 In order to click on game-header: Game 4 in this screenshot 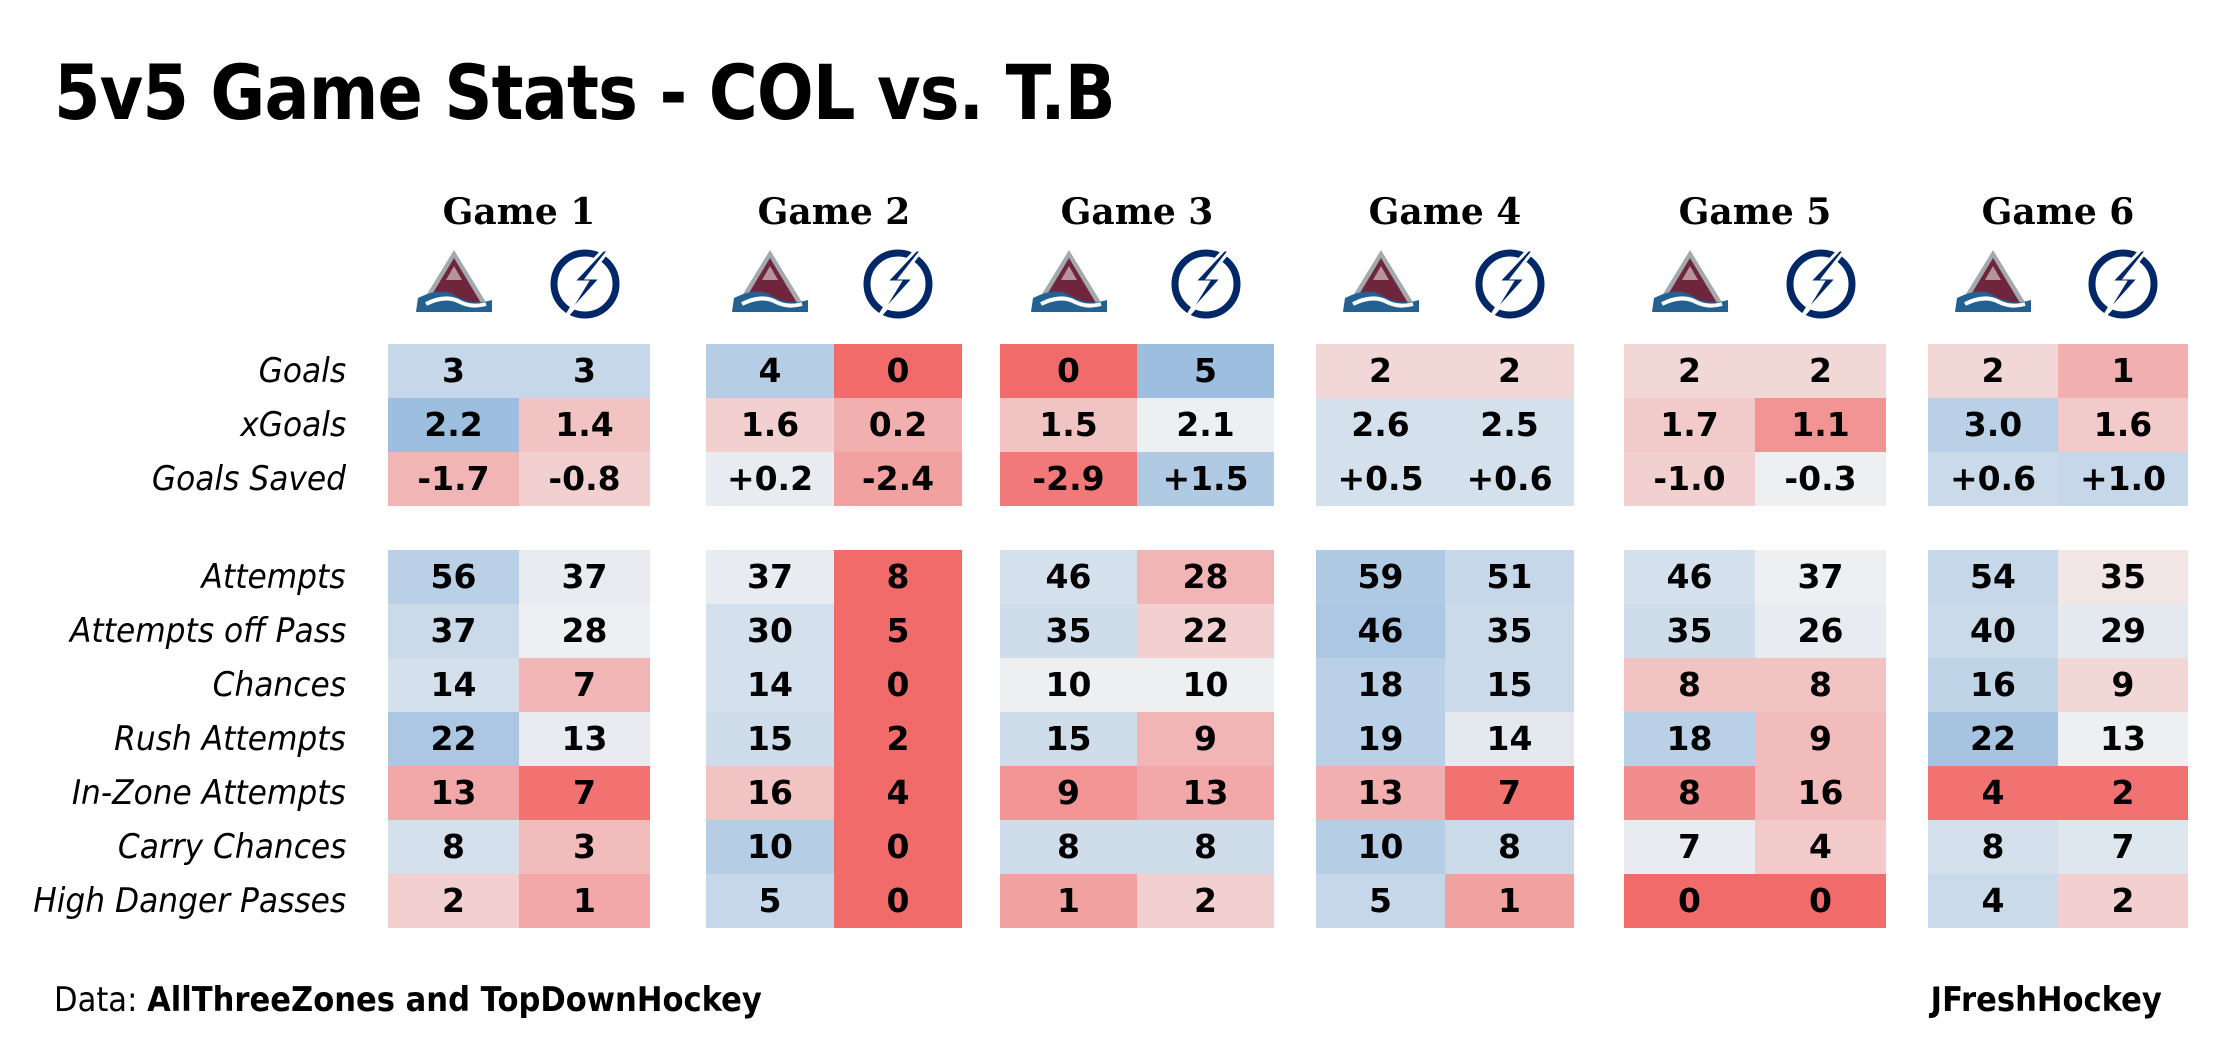, I will do `click(1445, 212)`.